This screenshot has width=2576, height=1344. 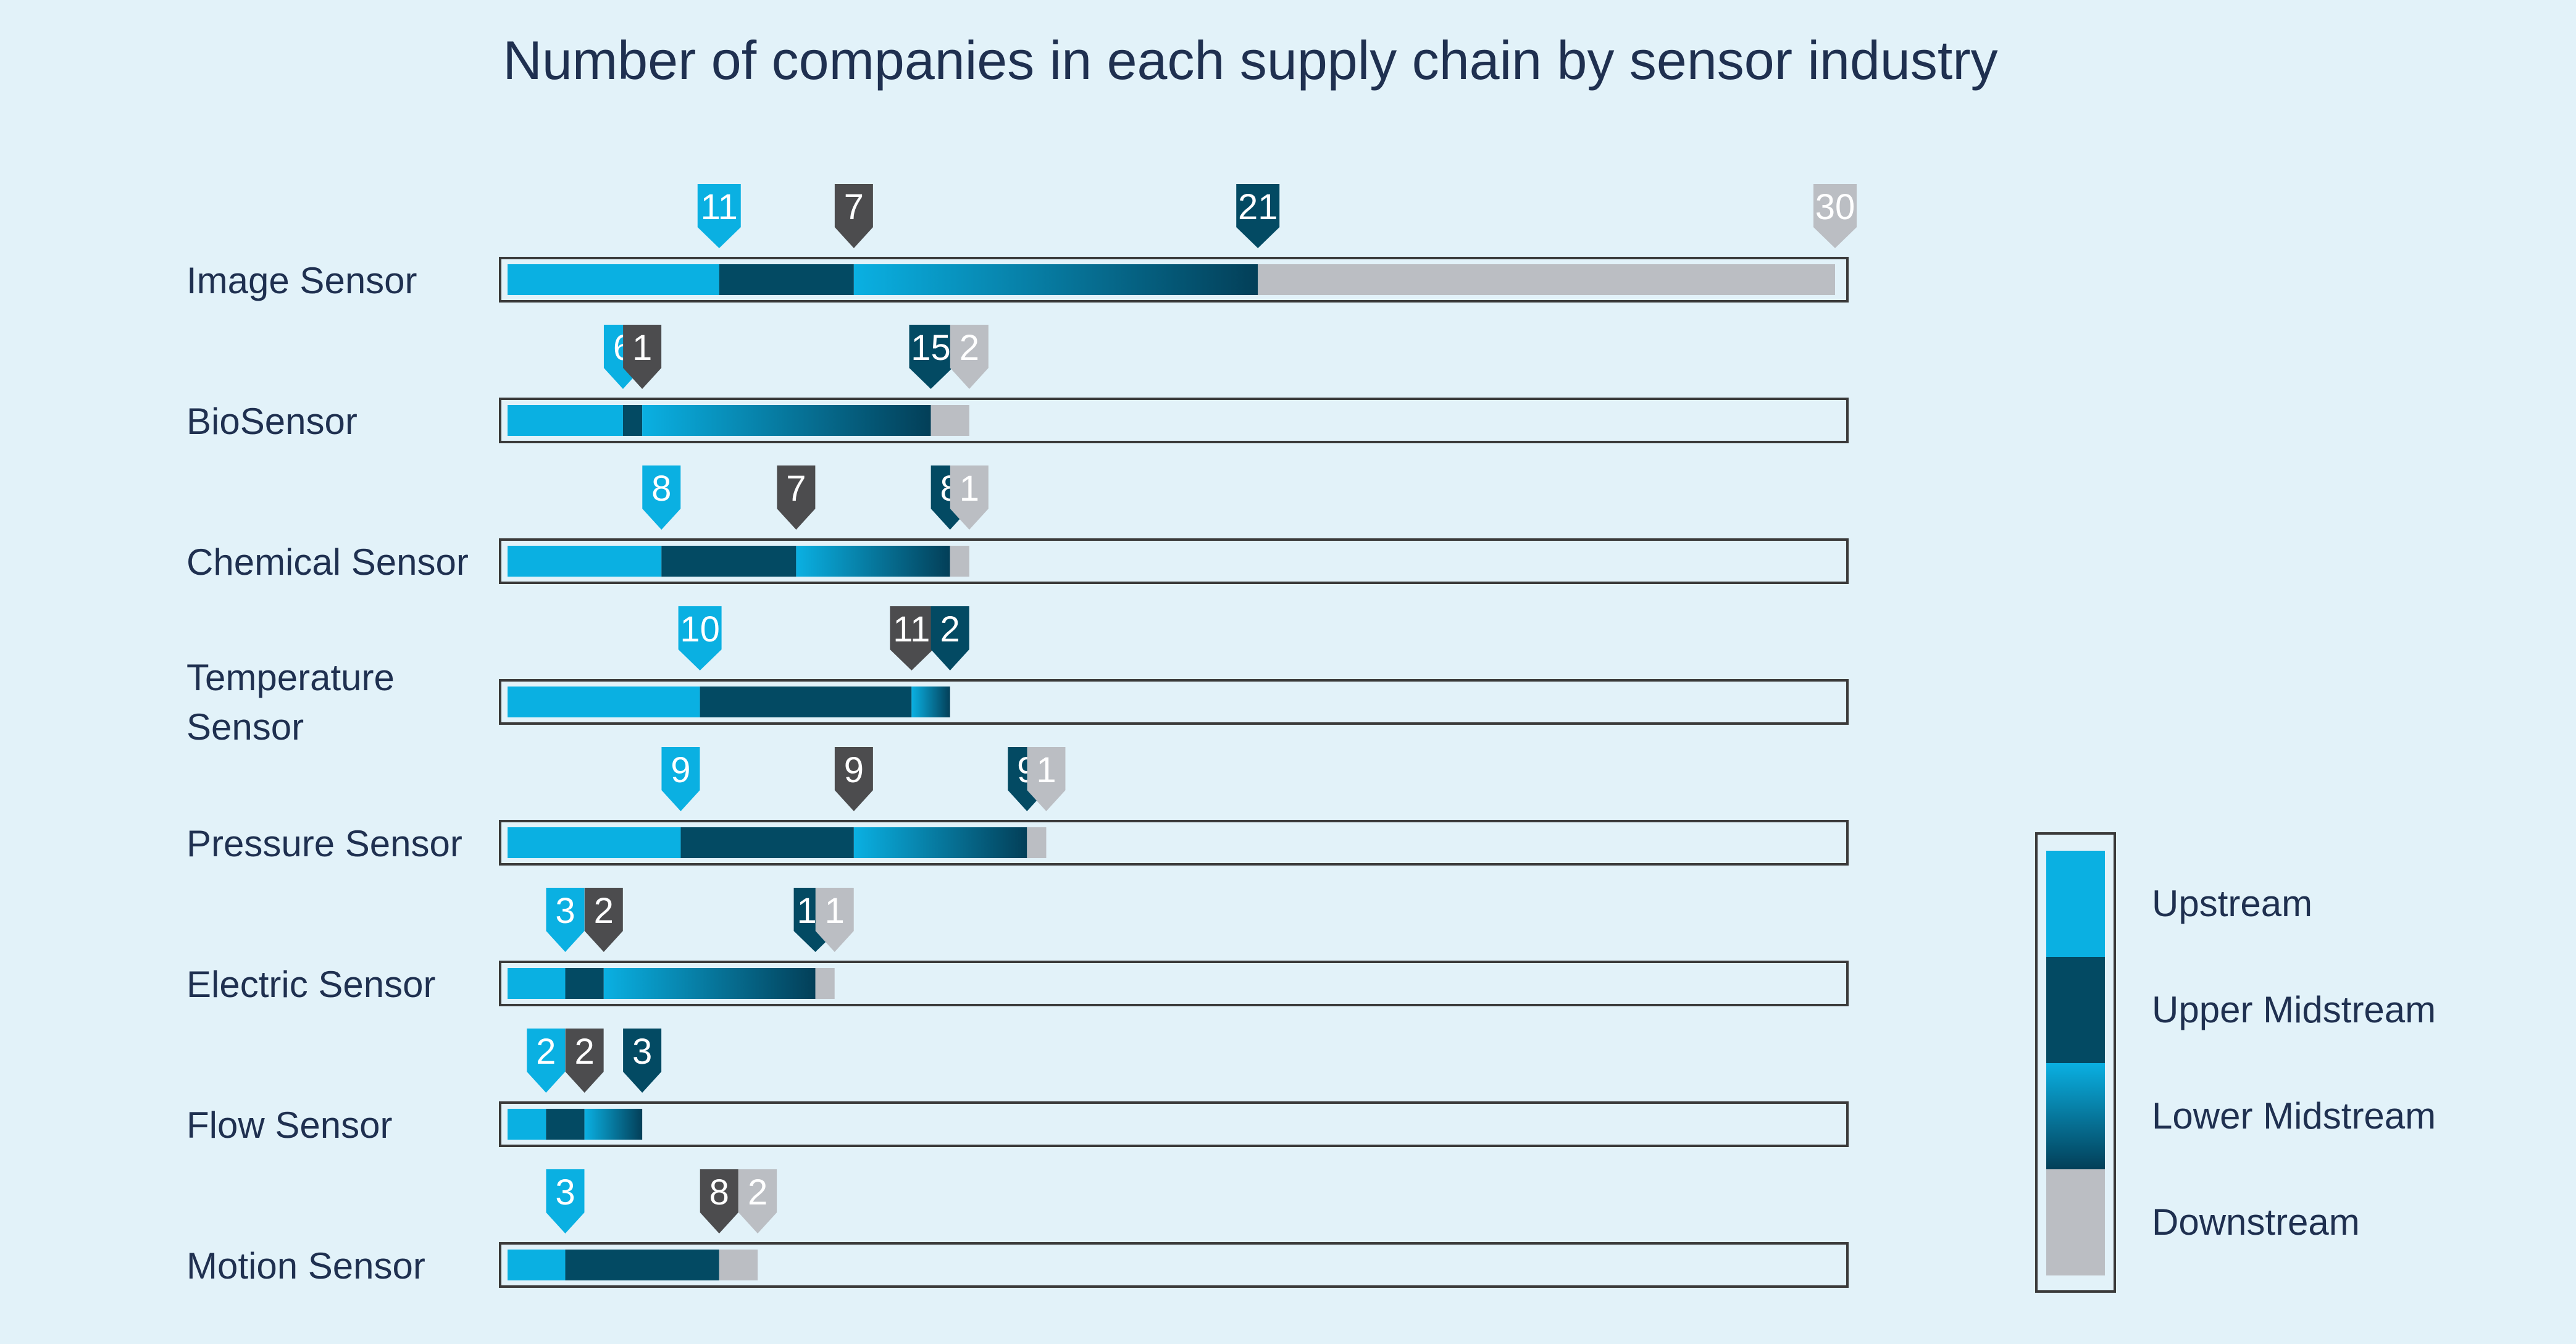 I want to click on legend-label: Downstream, so click(x=2256, y=1222).